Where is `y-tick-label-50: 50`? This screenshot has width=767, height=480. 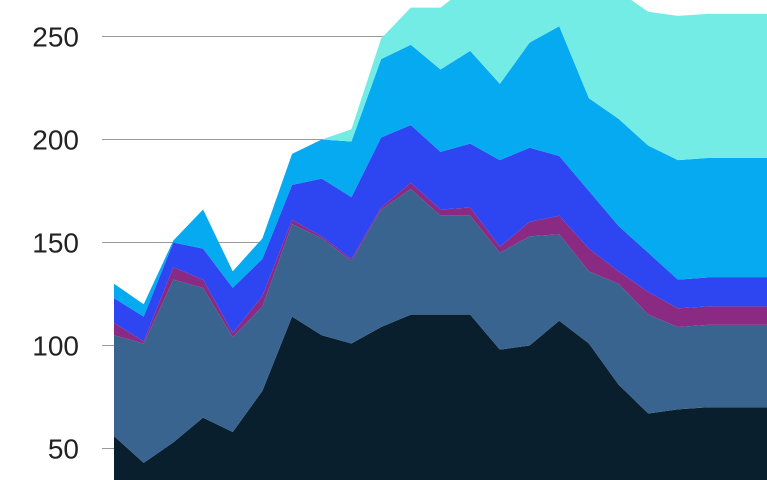 y-tick-label-50: 50 is located at coordinates (63, 449).